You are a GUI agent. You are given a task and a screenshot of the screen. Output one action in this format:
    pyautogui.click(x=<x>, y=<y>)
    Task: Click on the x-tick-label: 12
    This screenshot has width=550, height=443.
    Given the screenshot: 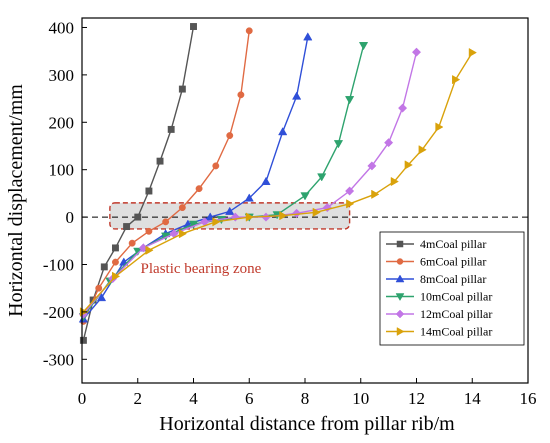 What is the action you would take?
    pyautogui.click(x=416, y=398)
    